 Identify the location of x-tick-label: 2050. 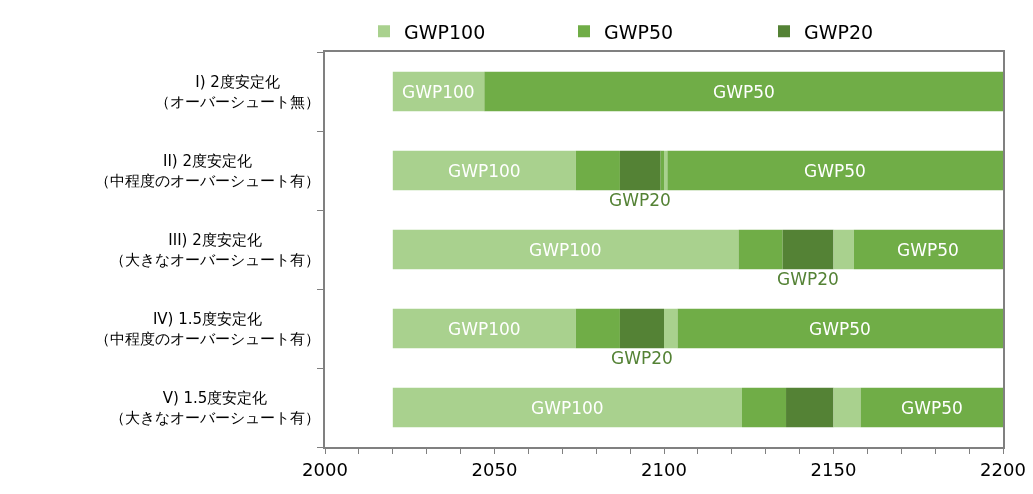
(494, 469).